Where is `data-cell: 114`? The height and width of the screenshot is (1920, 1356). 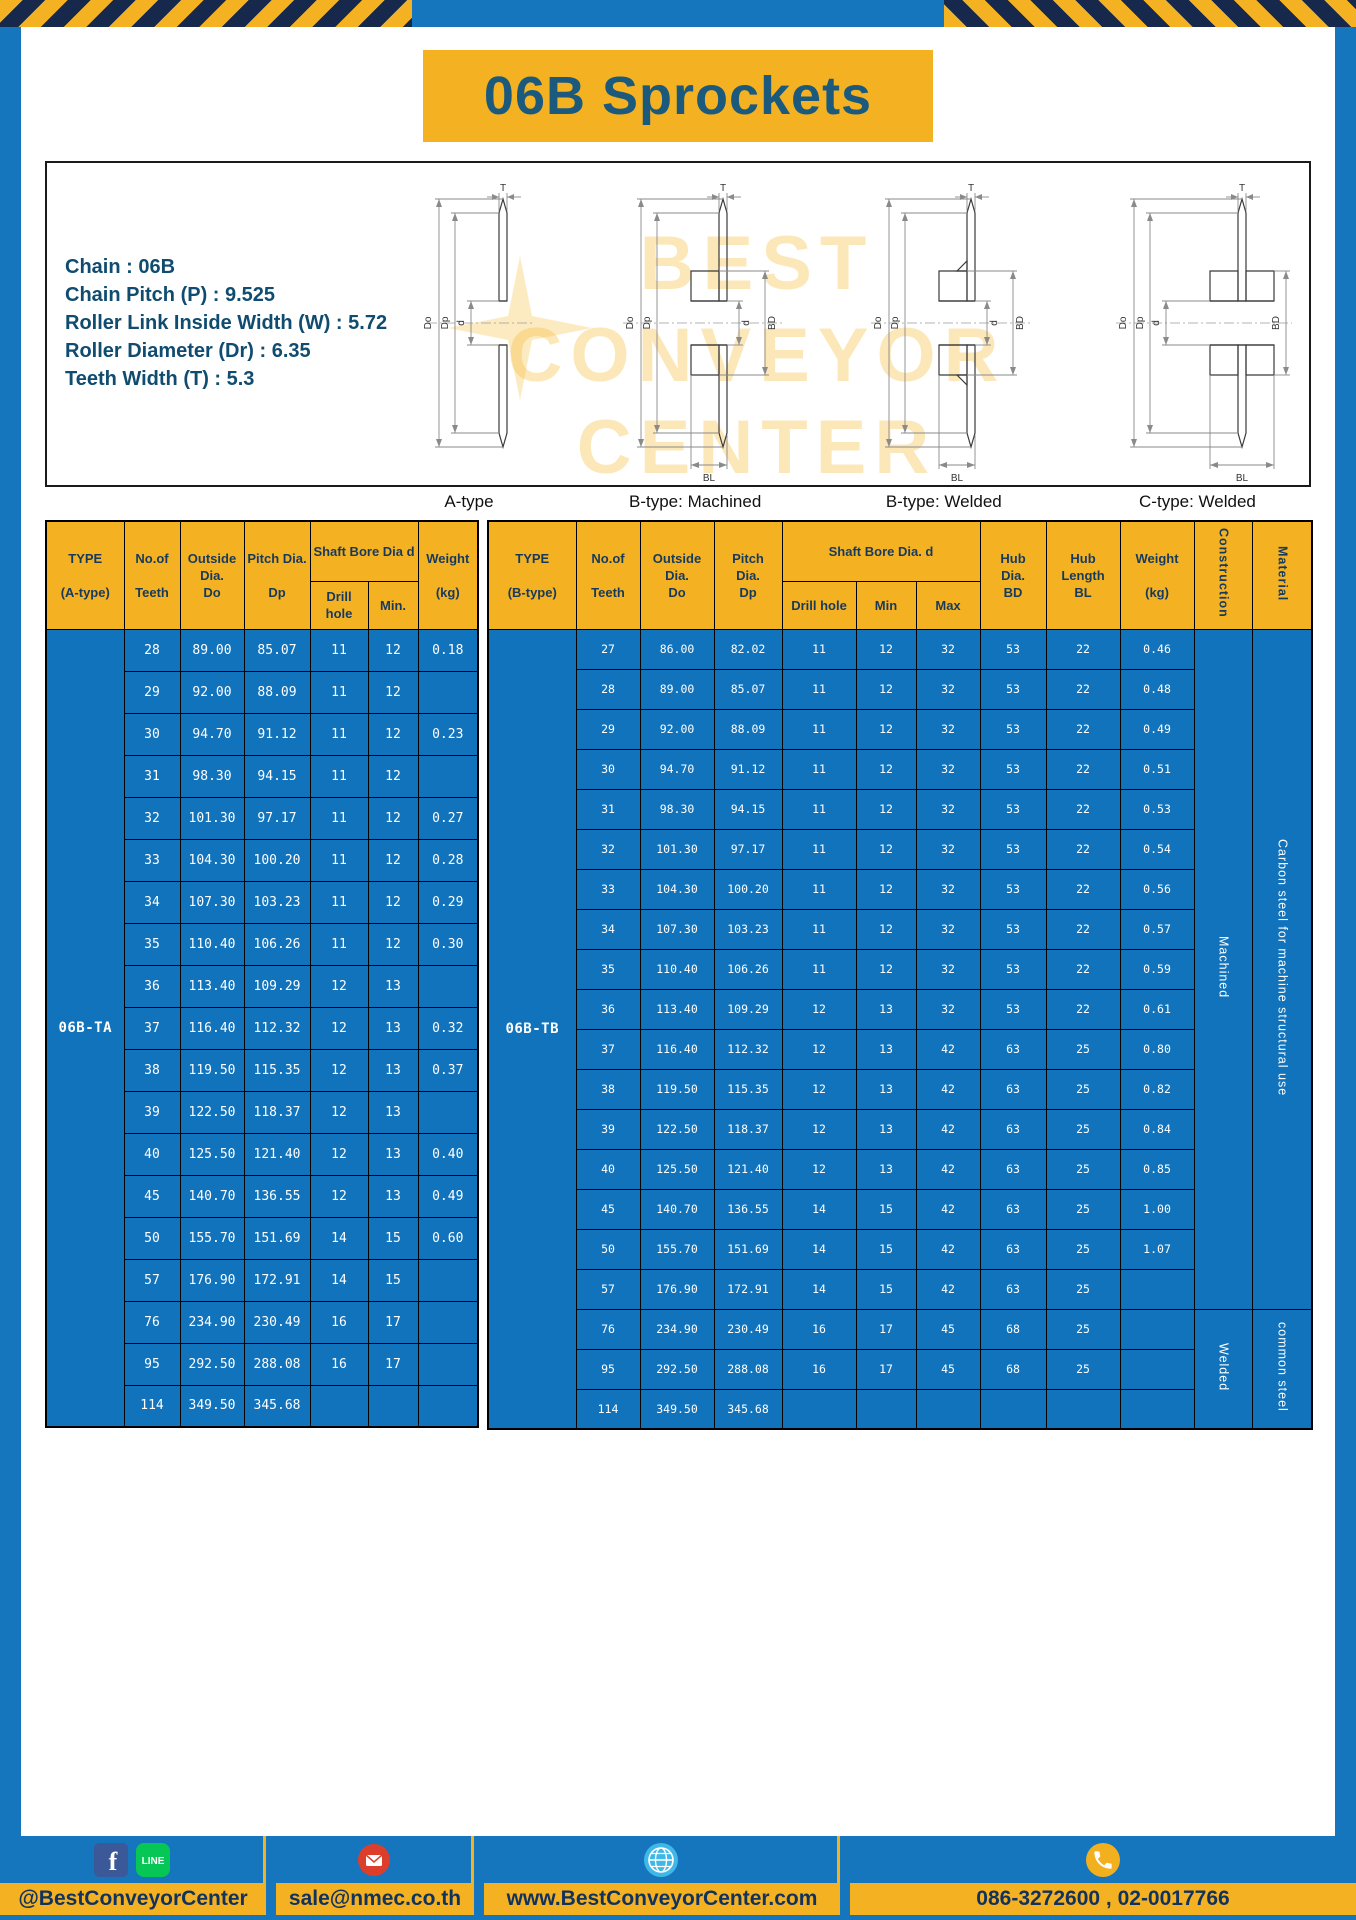 data-cell: 114 is located at coordinates (152, 1406).